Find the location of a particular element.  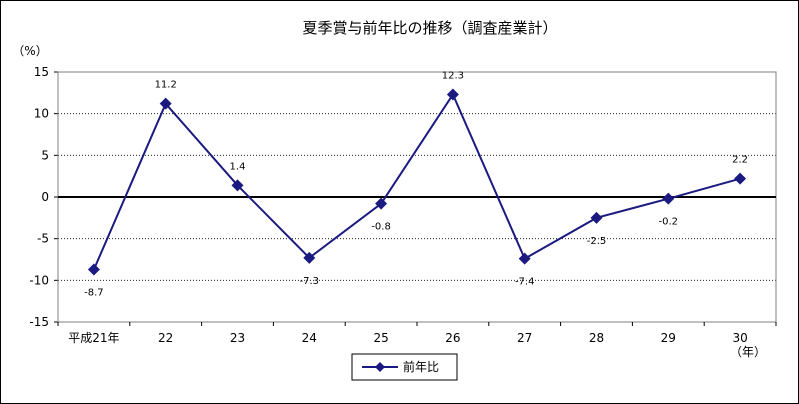

x-tick-label: 29 is located at coordinates (668, 338).